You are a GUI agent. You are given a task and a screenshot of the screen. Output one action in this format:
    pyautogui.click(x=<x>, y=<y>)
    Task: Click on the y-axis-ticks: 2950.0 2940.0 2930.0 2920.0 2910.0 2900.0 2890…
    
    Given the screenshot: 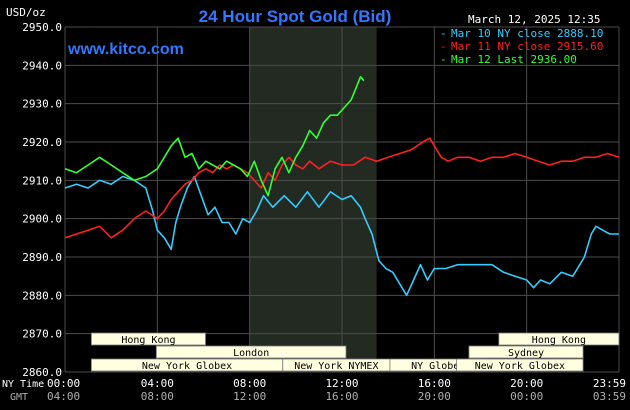 What is the action you would take?
    pyautogui.click(x=42, y=200)
    